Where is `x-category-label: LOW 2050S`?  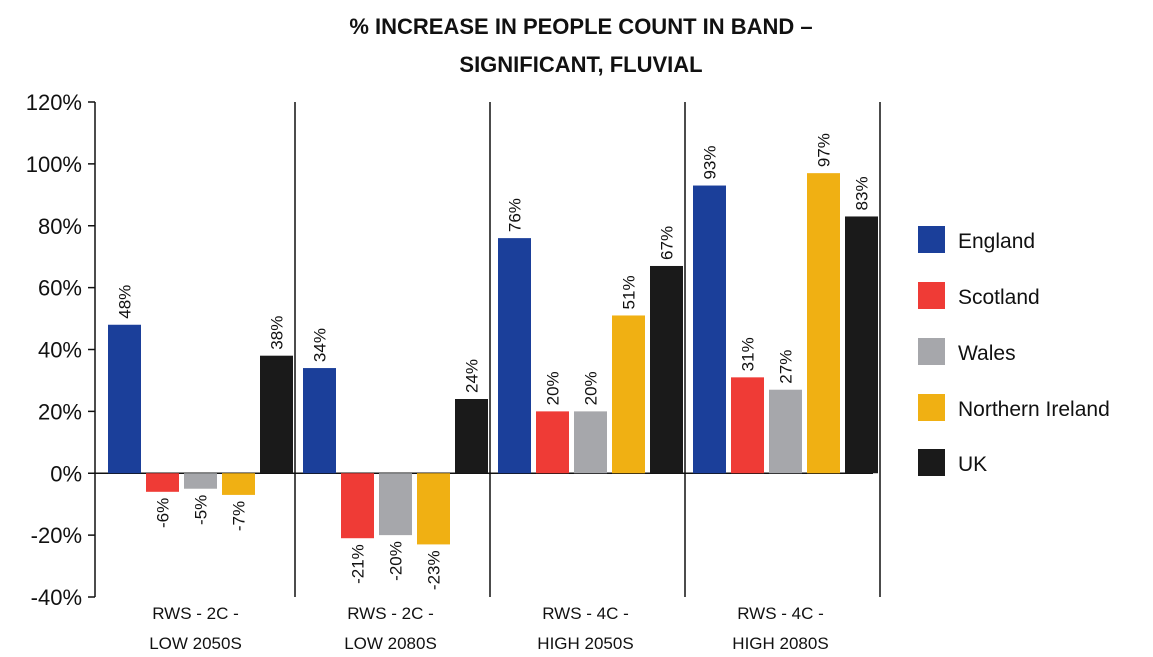 x-category-label: LOW 2050S is located at coordinates (195, 643).